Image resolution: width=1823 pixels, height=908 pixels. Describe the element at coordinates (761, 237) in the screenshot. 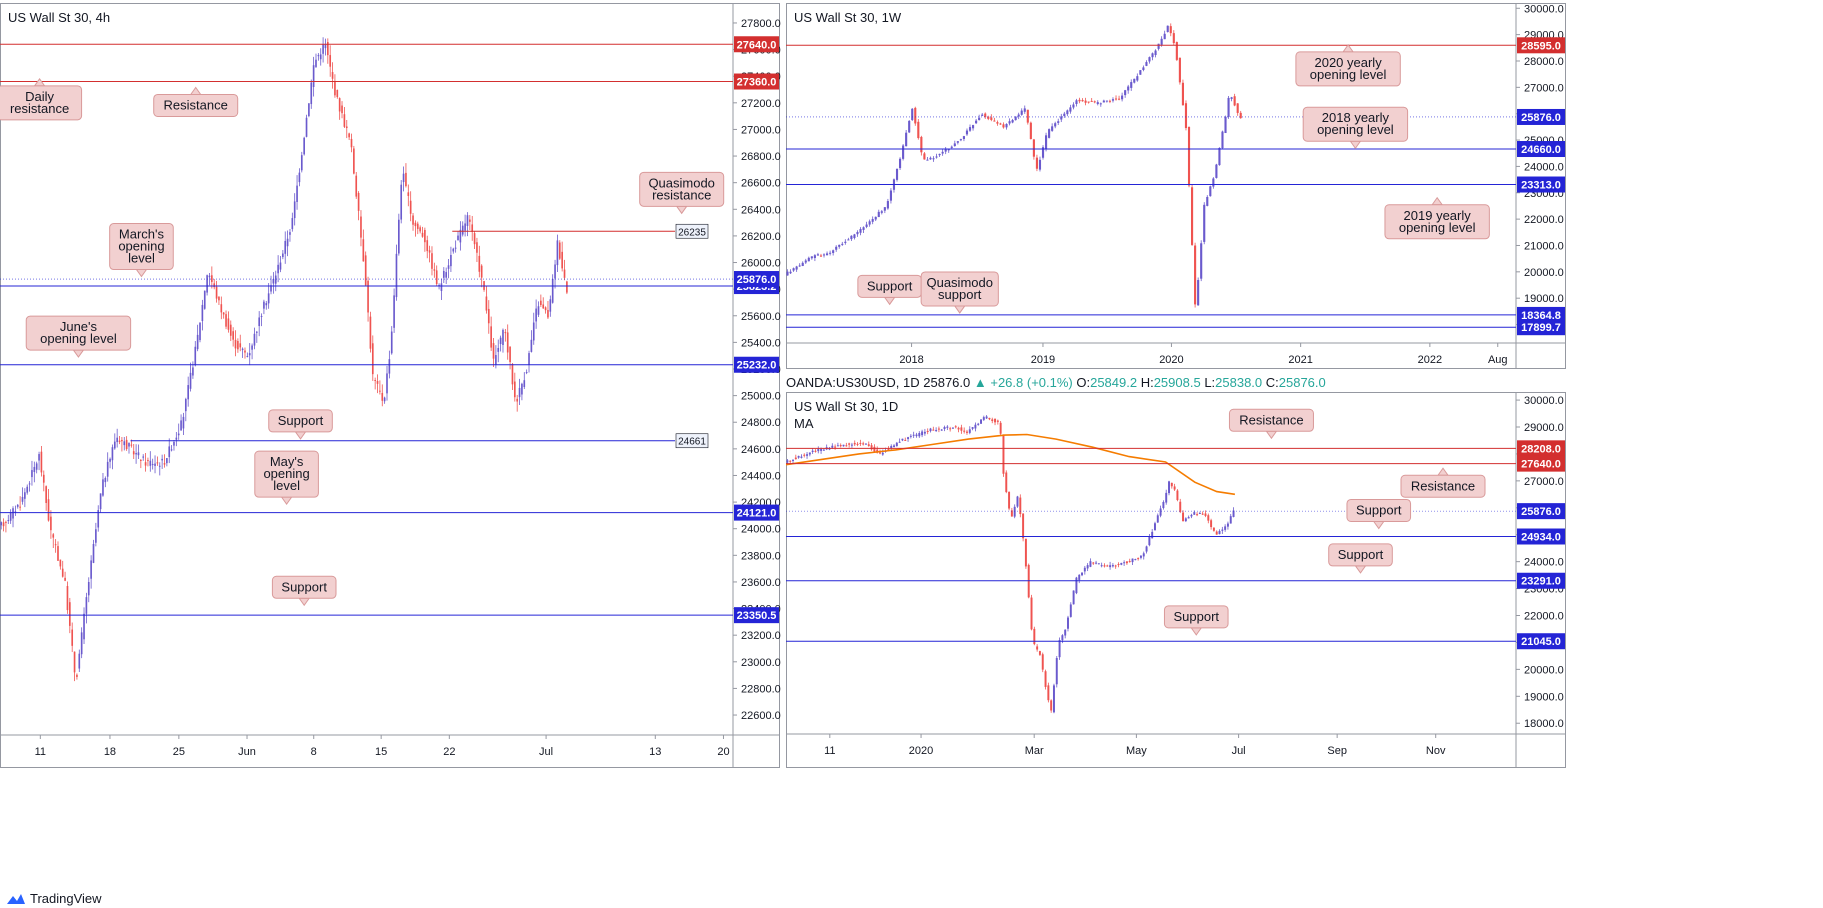

I see `y-tick-label: 26200.0` at that location.